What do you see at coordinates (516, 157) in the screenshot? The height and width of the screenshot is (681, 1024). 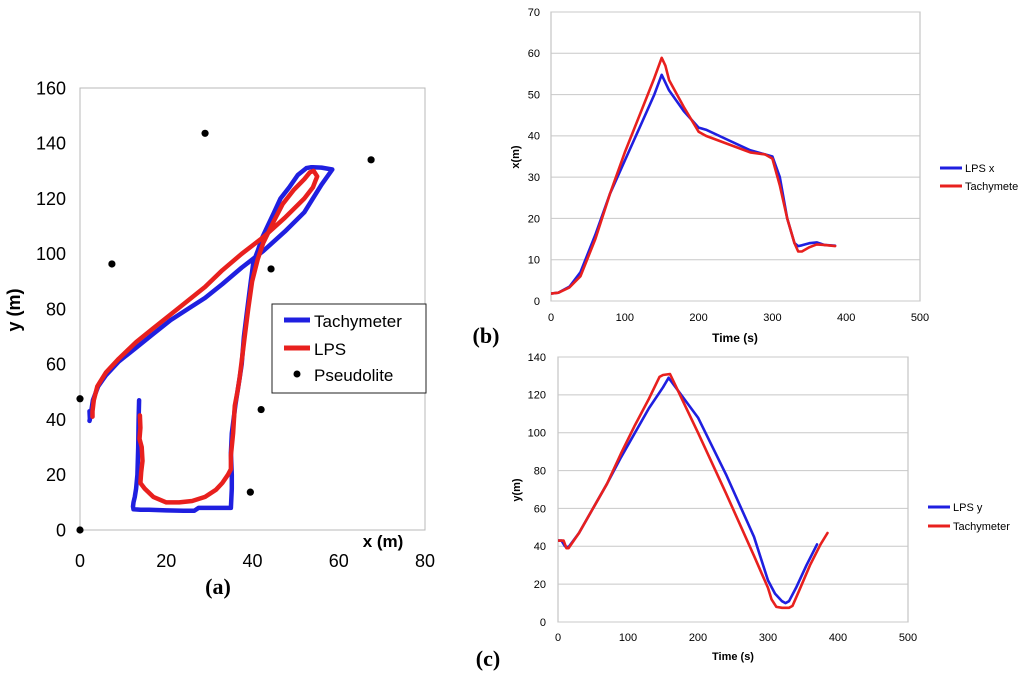 I see `y-axis-label-b: x(m)` at bounding box center [516, 157].